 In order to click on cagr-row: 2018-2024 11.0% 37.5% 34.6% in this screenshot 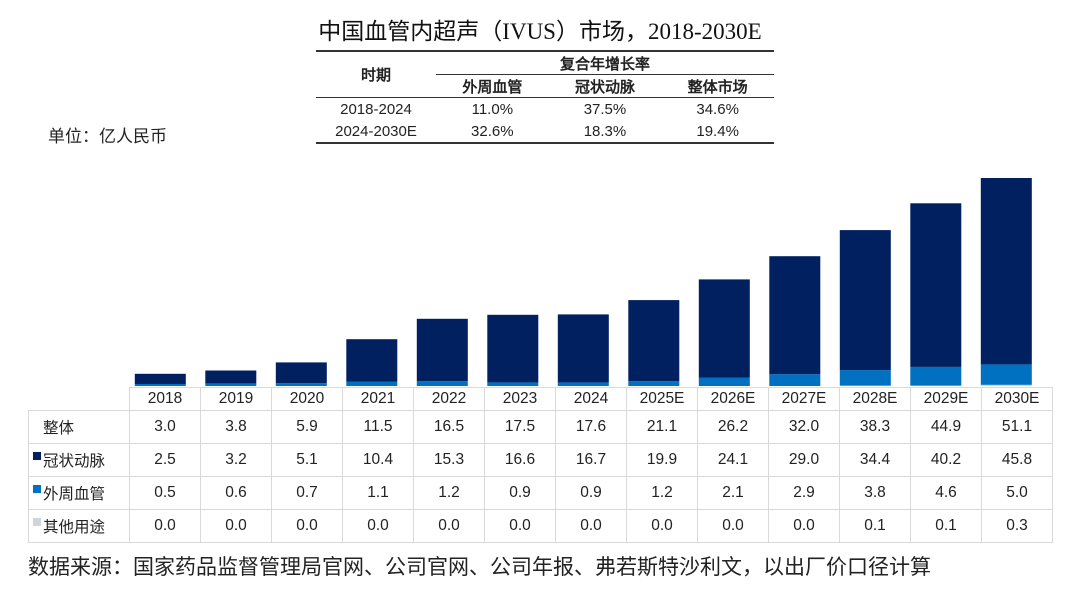, I will do `click(545, 109)`.